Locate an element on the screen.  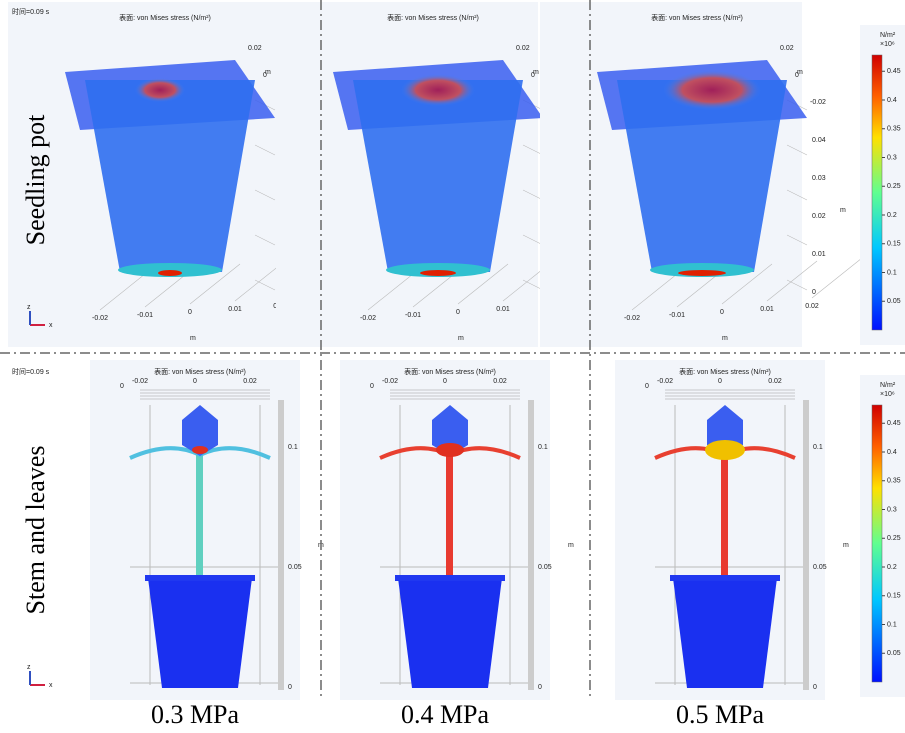
column-label: 0.4 MPa is located at coordinates (445, 714).